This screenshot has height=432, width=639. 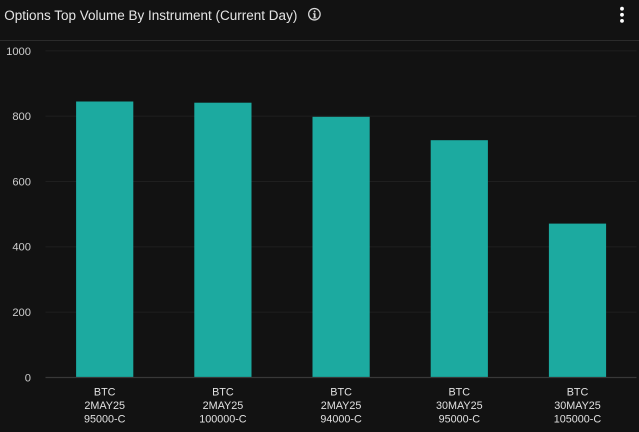 I want to click on svg-text: 200, so click(x=21, y=313).